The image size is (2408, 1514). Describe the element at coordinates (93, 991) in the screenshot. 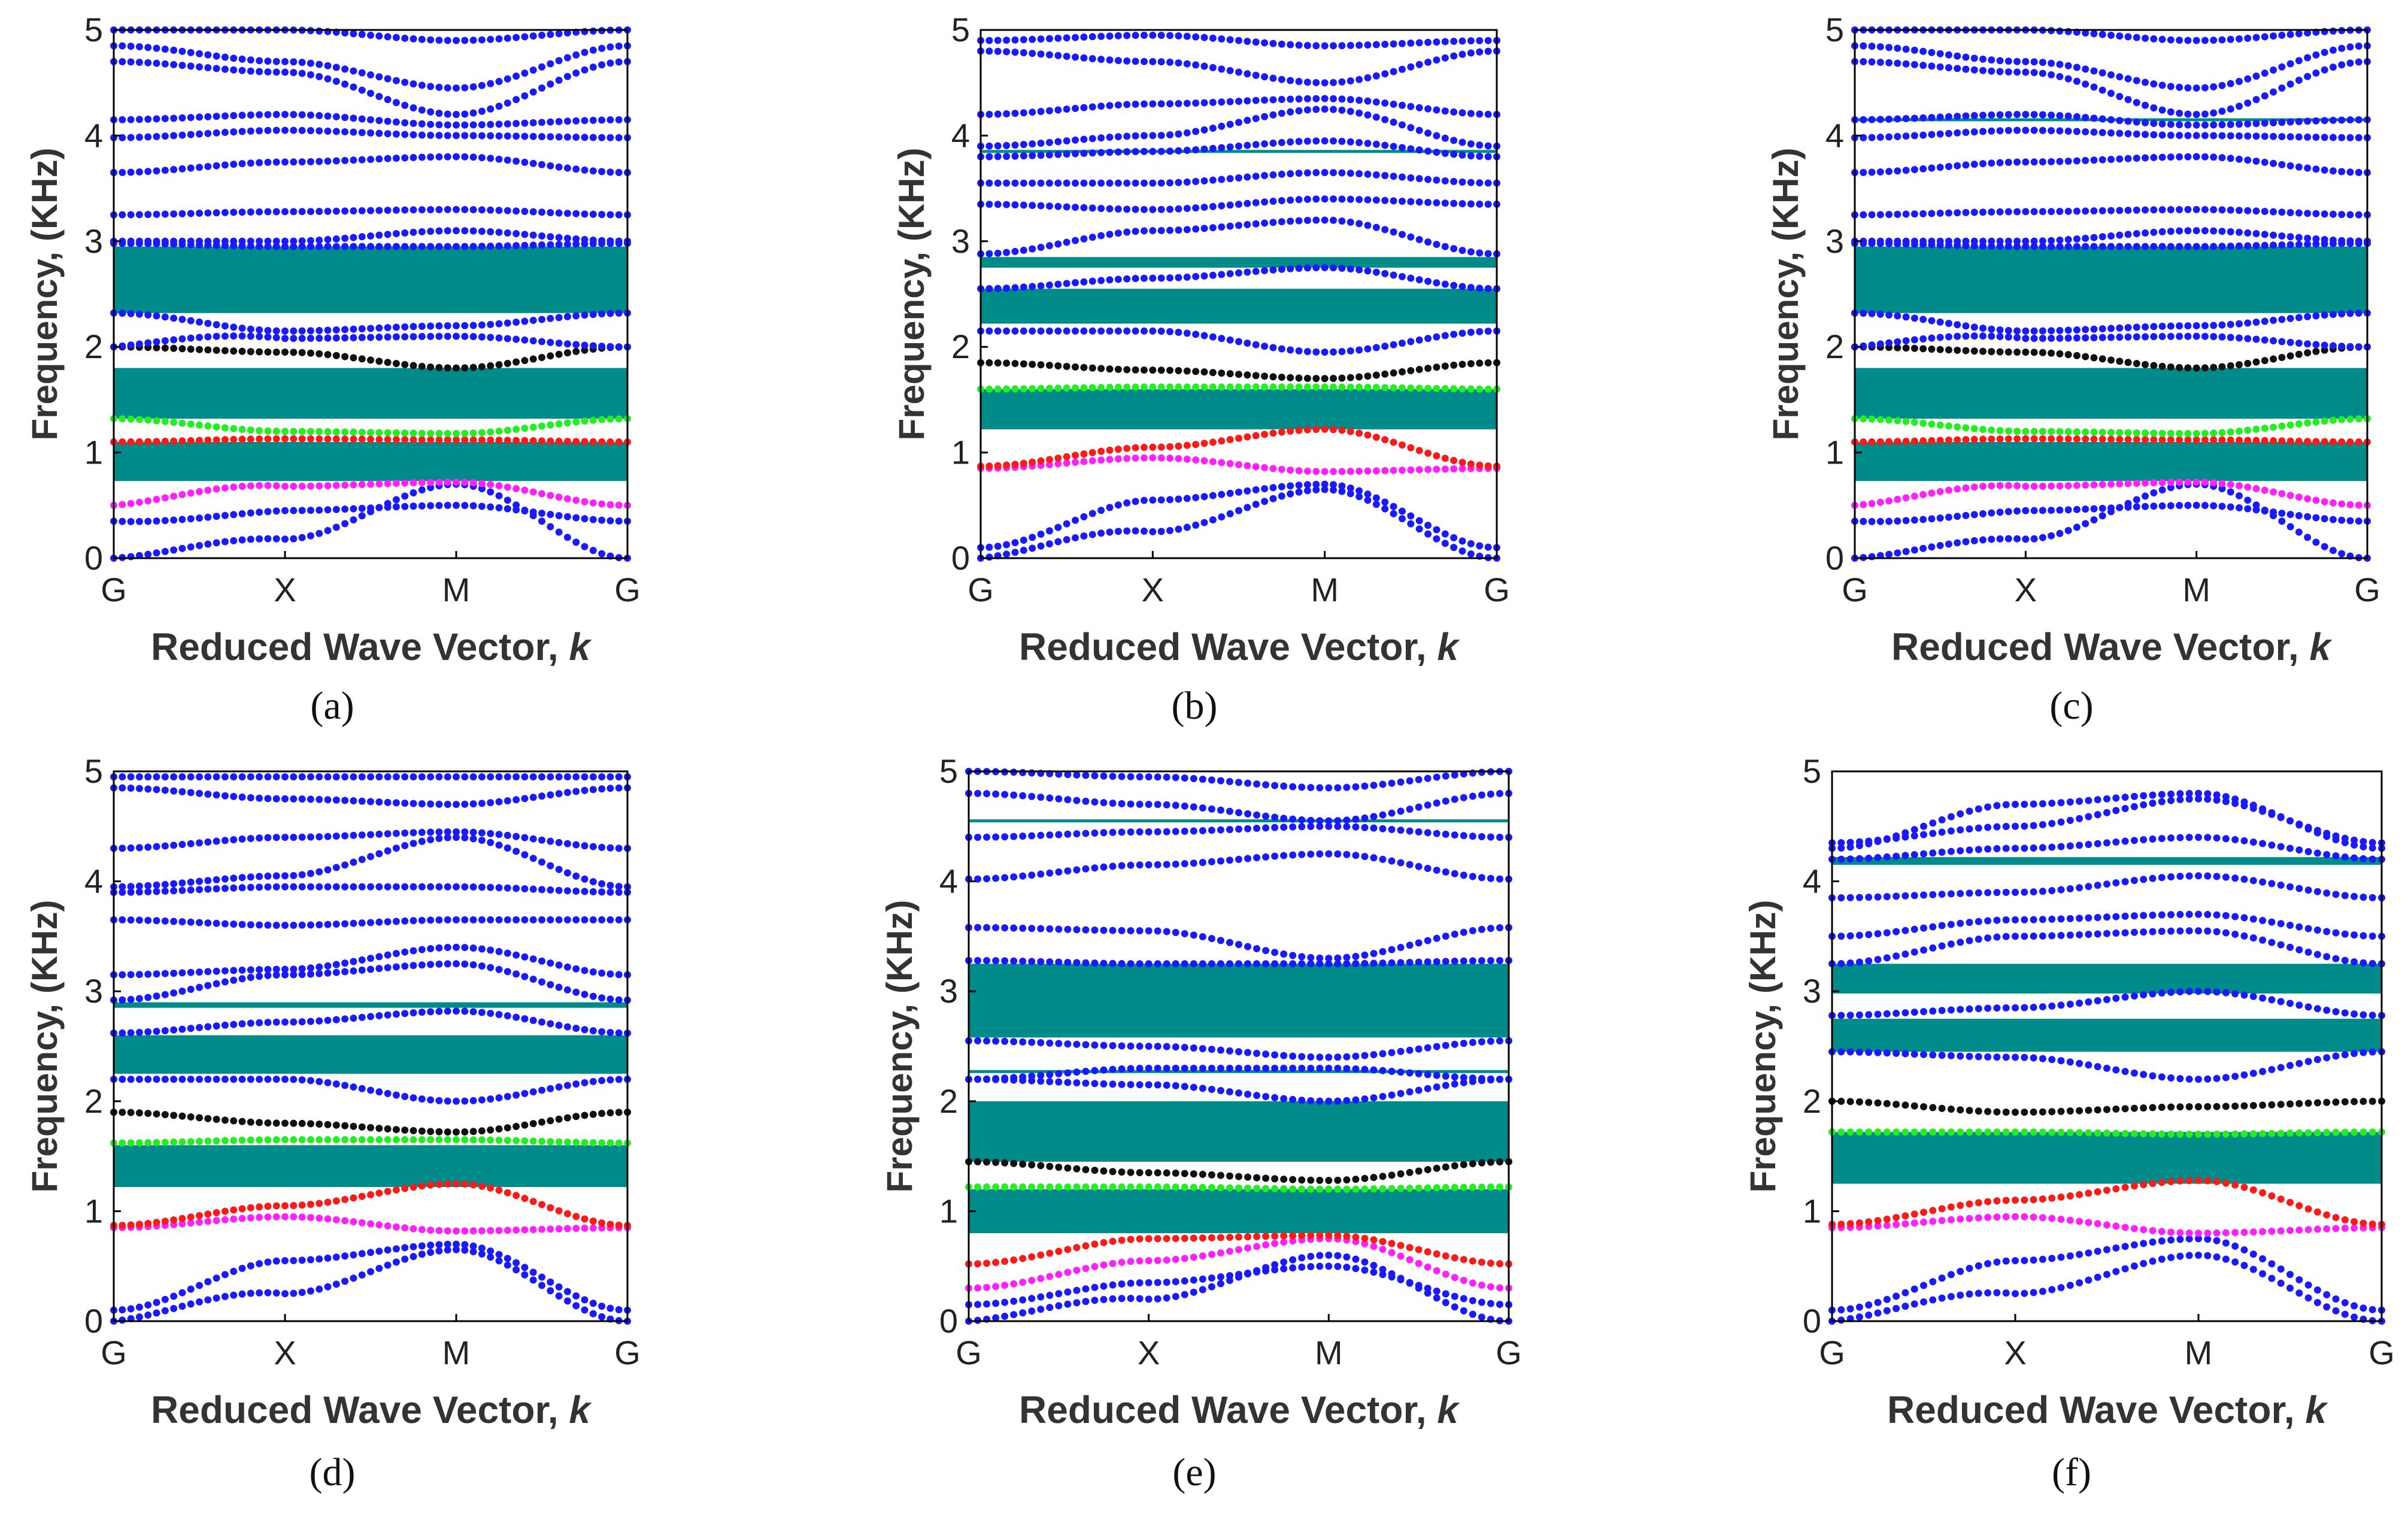

I see `y-tick-label: 3` at that location.